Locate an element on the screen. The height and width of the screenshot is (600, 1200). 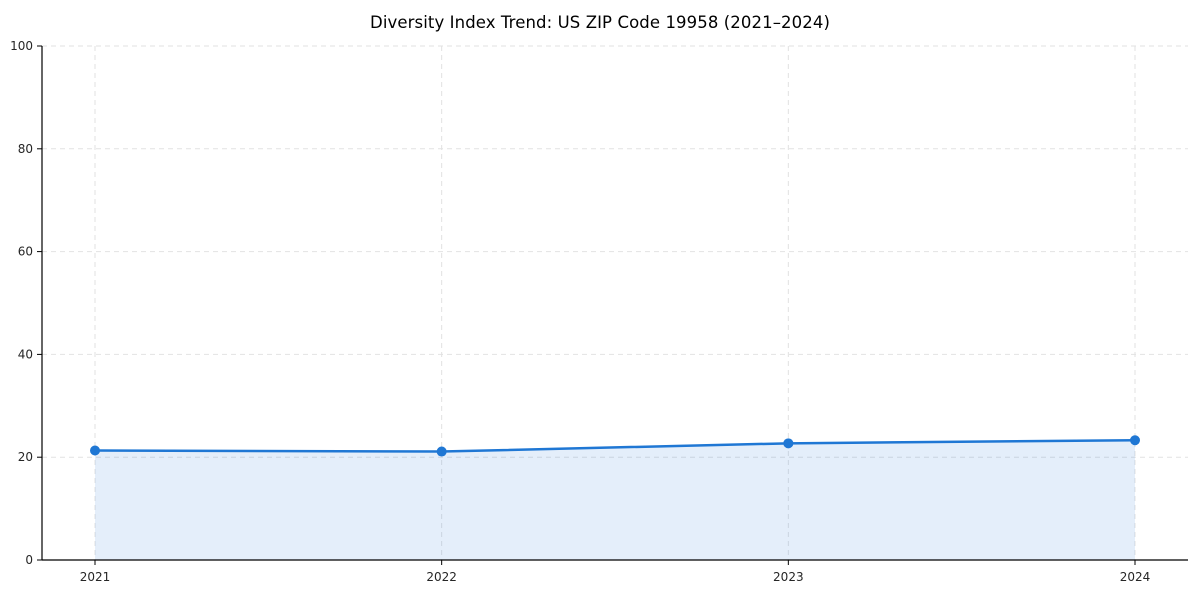
y-tick-label: 80 is located at coordinates (25, 149).